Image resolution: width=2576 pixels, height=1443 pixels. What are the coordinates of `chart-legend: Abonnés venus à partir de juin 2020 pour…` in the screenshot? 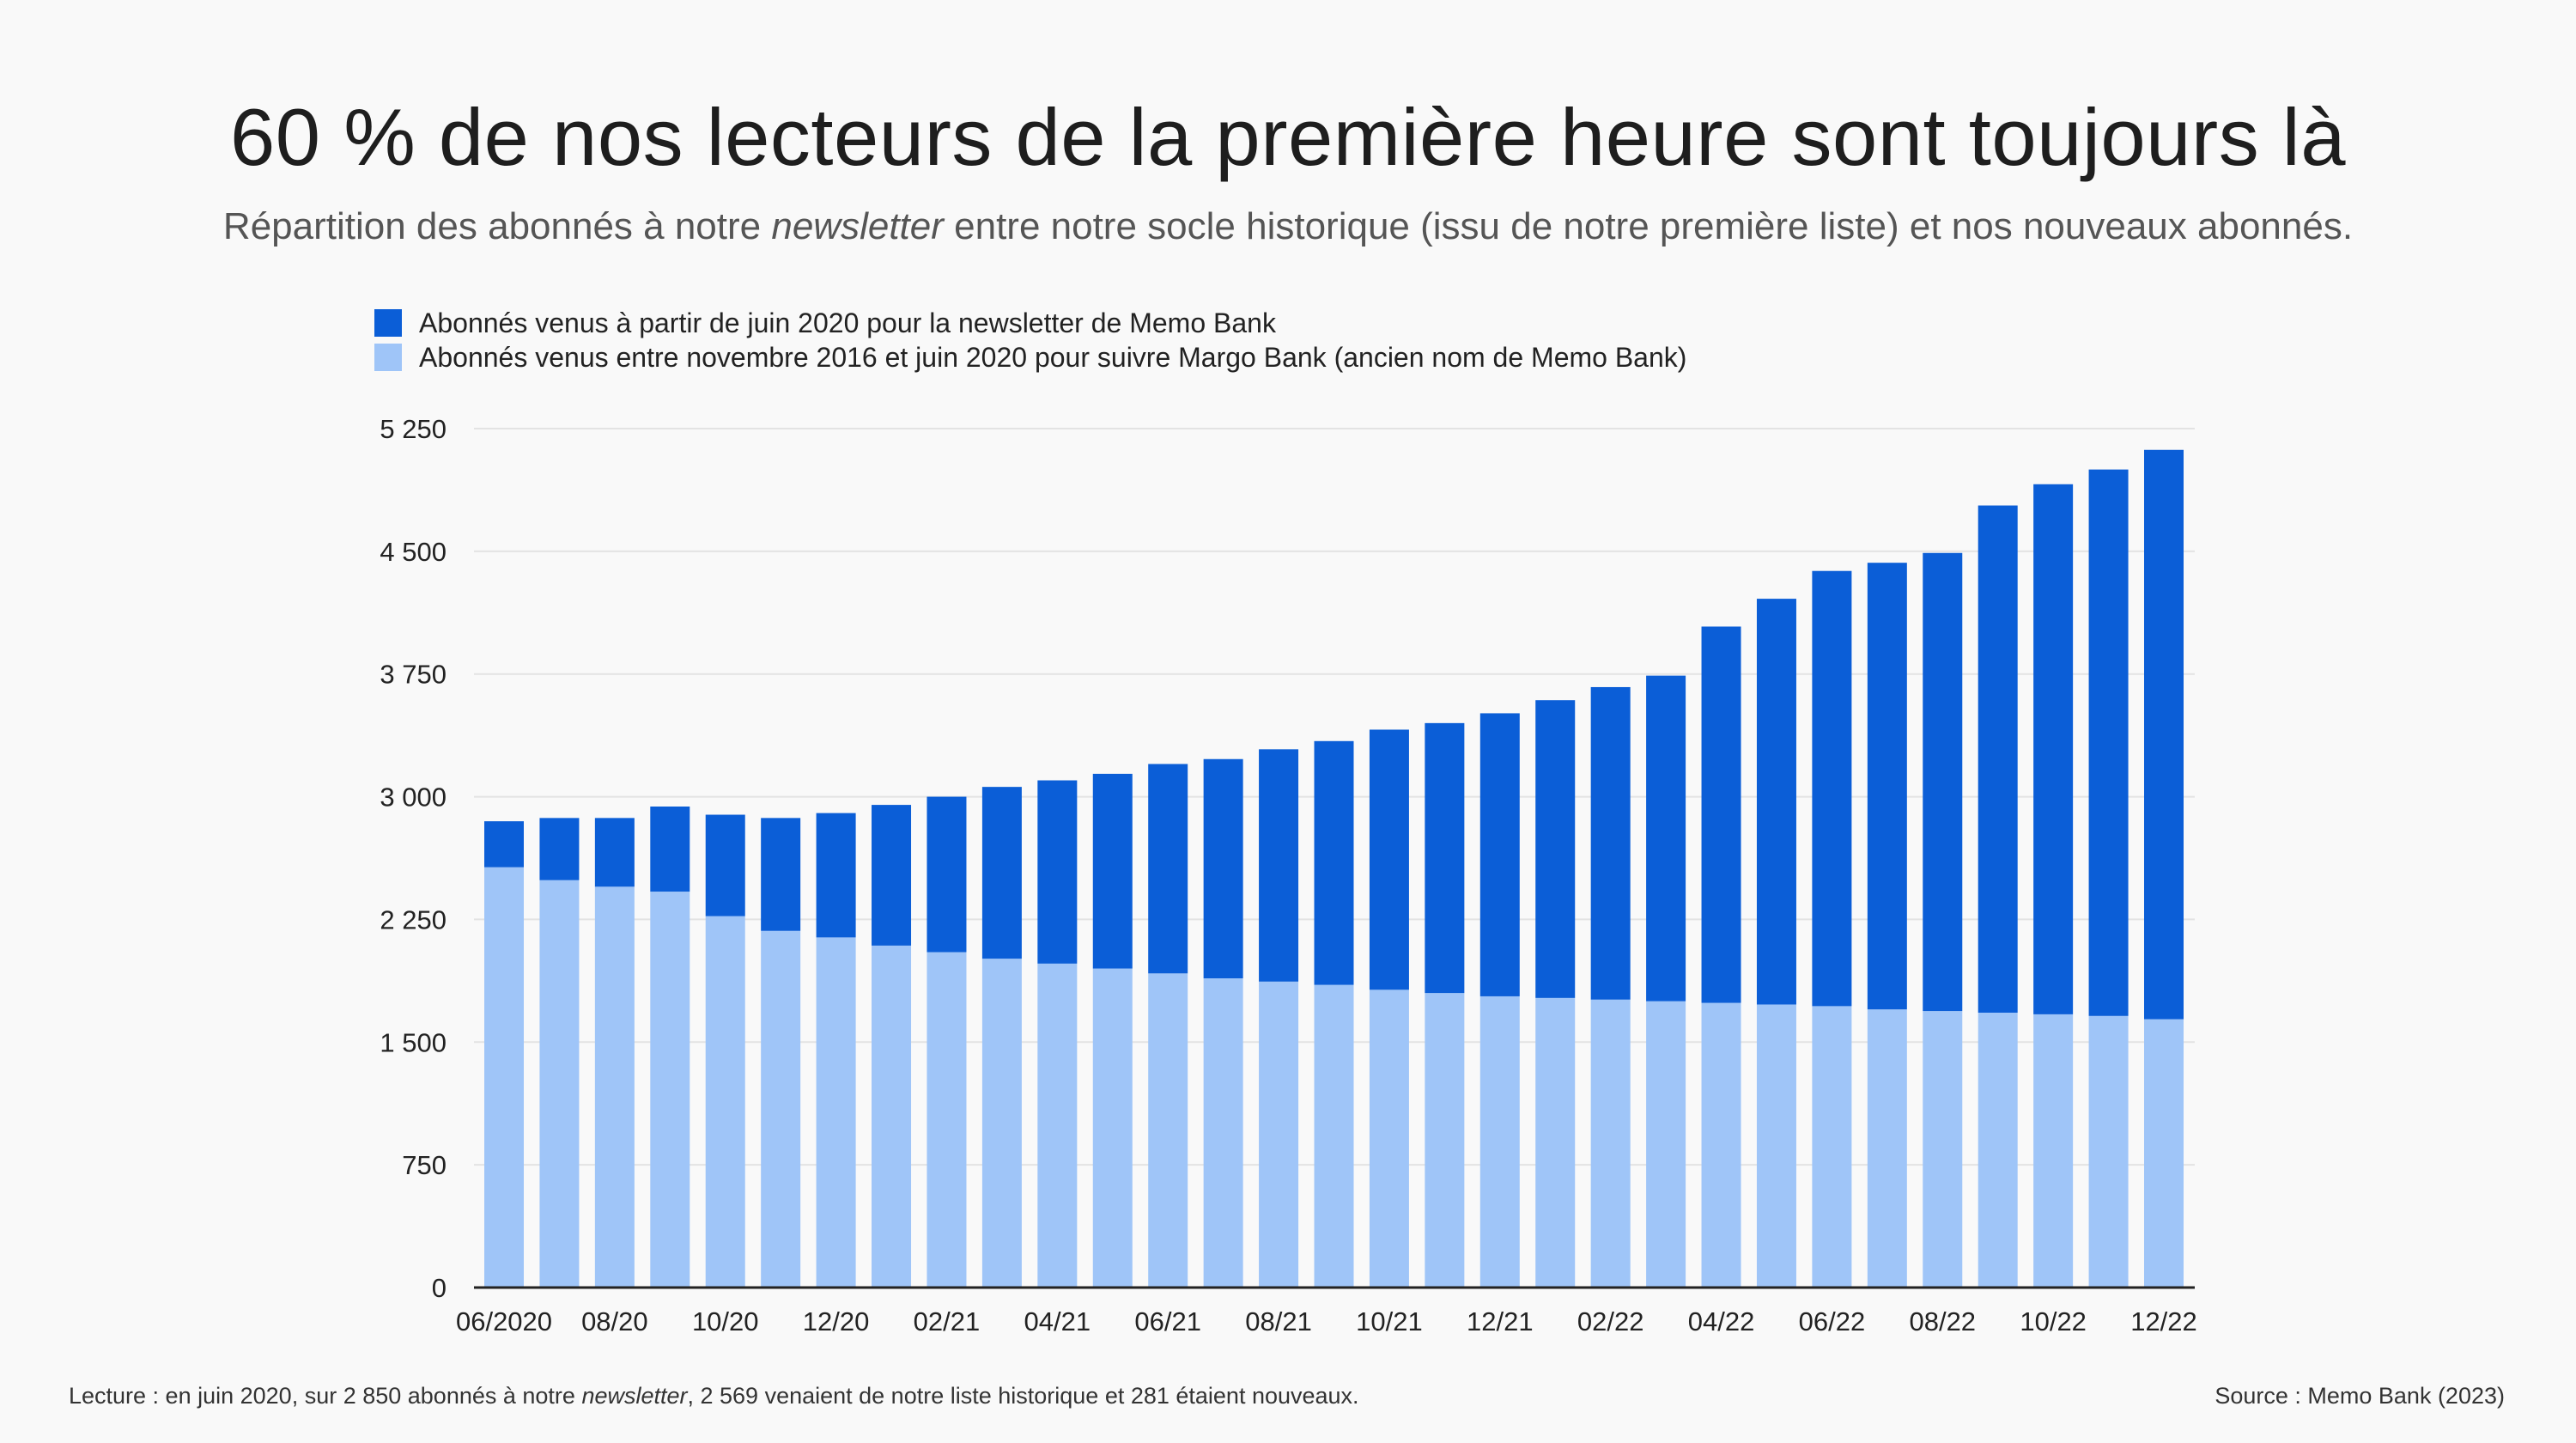 It's located at (1030, 340).